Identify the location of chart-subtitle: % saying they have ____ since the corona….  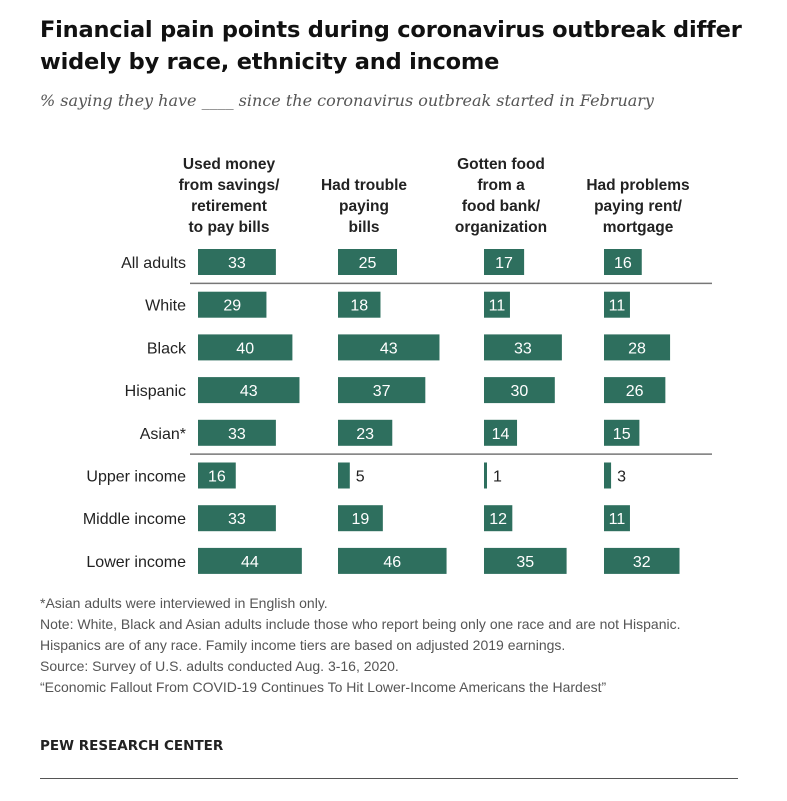
(347, 100).